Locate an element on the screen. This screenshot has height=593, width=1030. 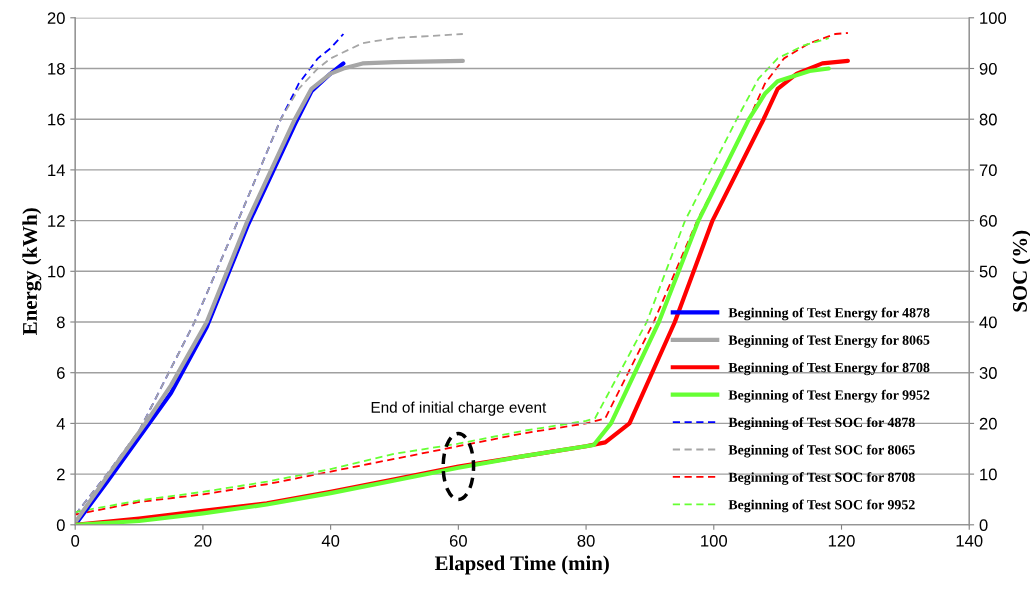
y2-tick-label: 60 is located at coordinates (988, 221).